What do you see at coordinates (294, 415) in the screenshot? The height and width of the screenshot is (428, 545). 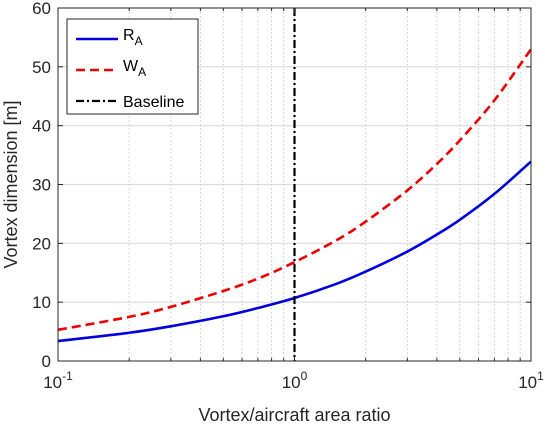 I see `x-axis-label: Vortex/aircraft area ratio` at bounding box center [294, 415].